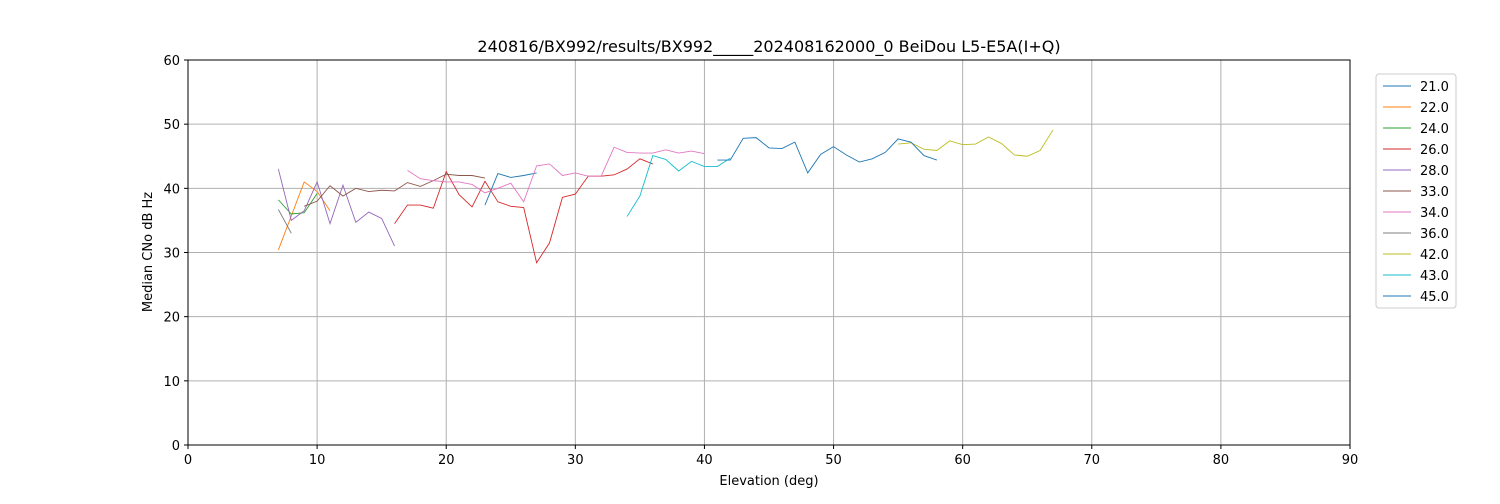 The image size is (1500, 504). I want to click on legend-label: 28.0, so click(1434, 171).